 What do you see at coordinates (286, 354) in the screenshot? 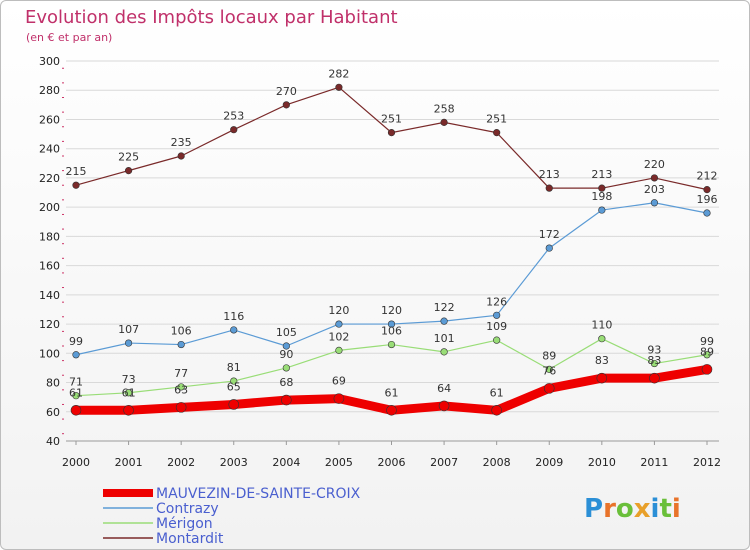
I see `data-label-m-rigon: 90` at bounding box center [286, 354].